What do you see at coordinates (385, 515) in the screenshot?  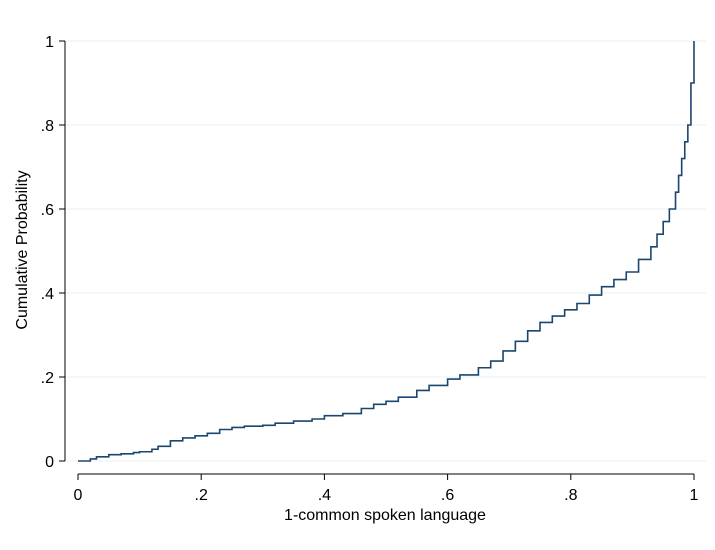 I see `x-axis-label: 1-common spoken language` at bounding box center [385, 515].